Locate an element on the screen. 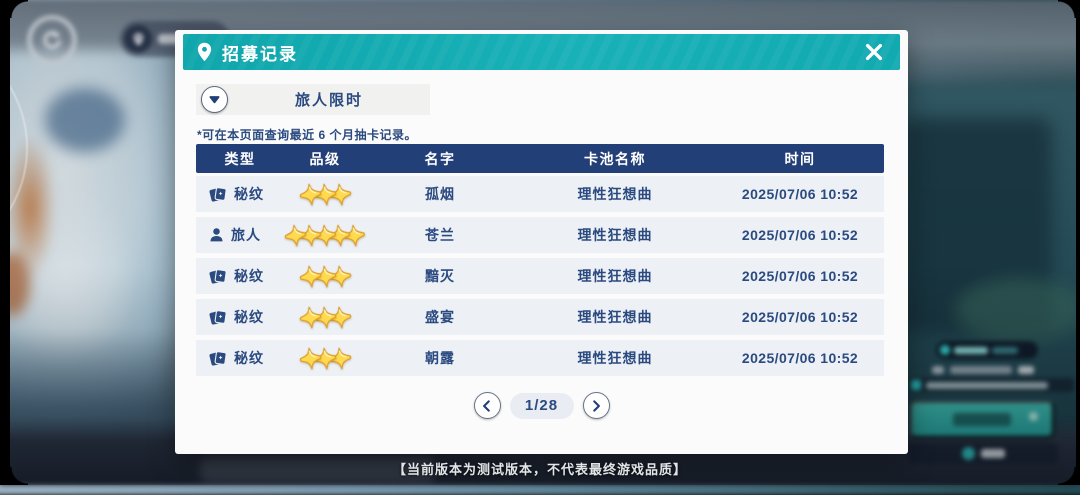  location-pin-icon is located at coordinates (204, 52).